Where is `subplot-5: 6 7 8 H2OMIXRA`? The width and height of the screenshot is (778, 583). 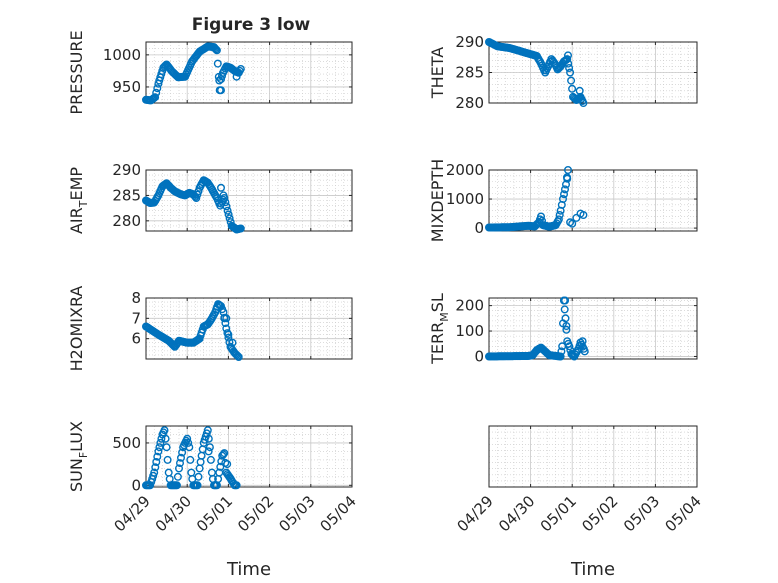 subplot-5: 6 7 8 H2OMIXRA is located at coordinates (210, 329).